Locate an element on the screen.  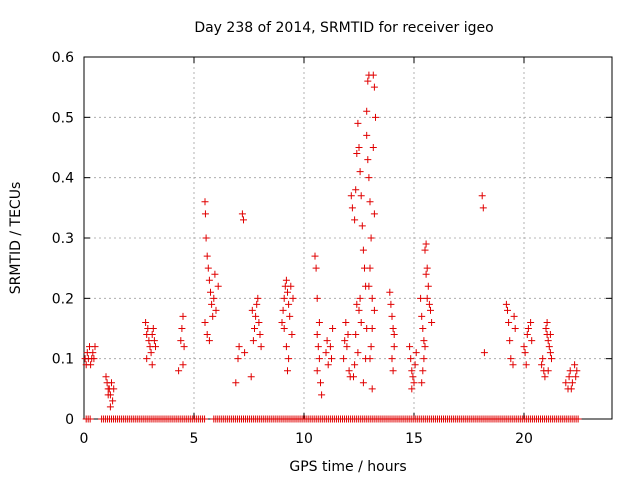
y-tick-label: 0.6 is located at coordinates (63, 58).